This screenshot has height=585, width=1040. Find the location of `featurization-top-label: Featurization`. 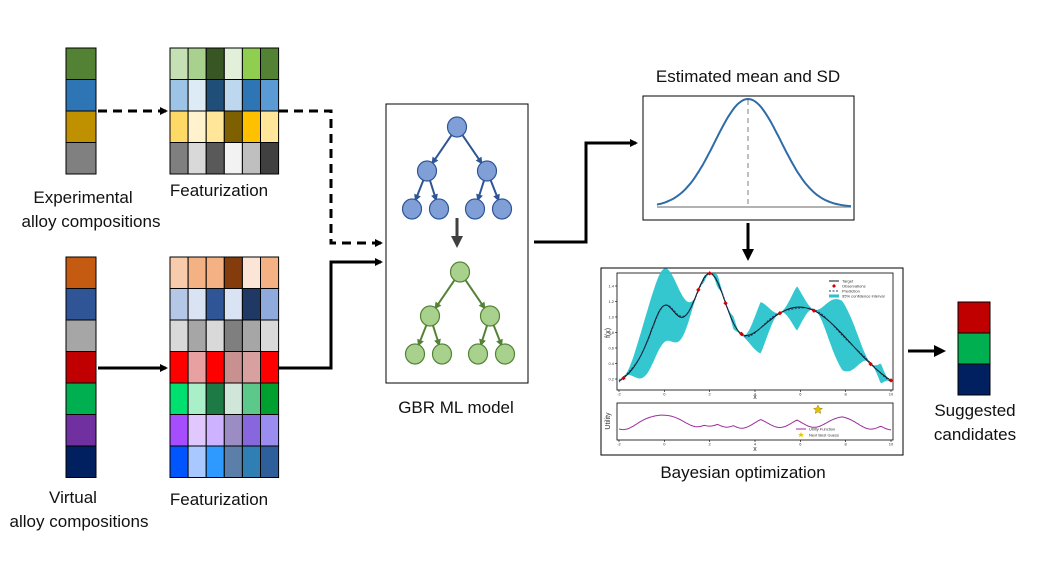

featurization-top-label: Featurization is located at coordinates (219, 190).